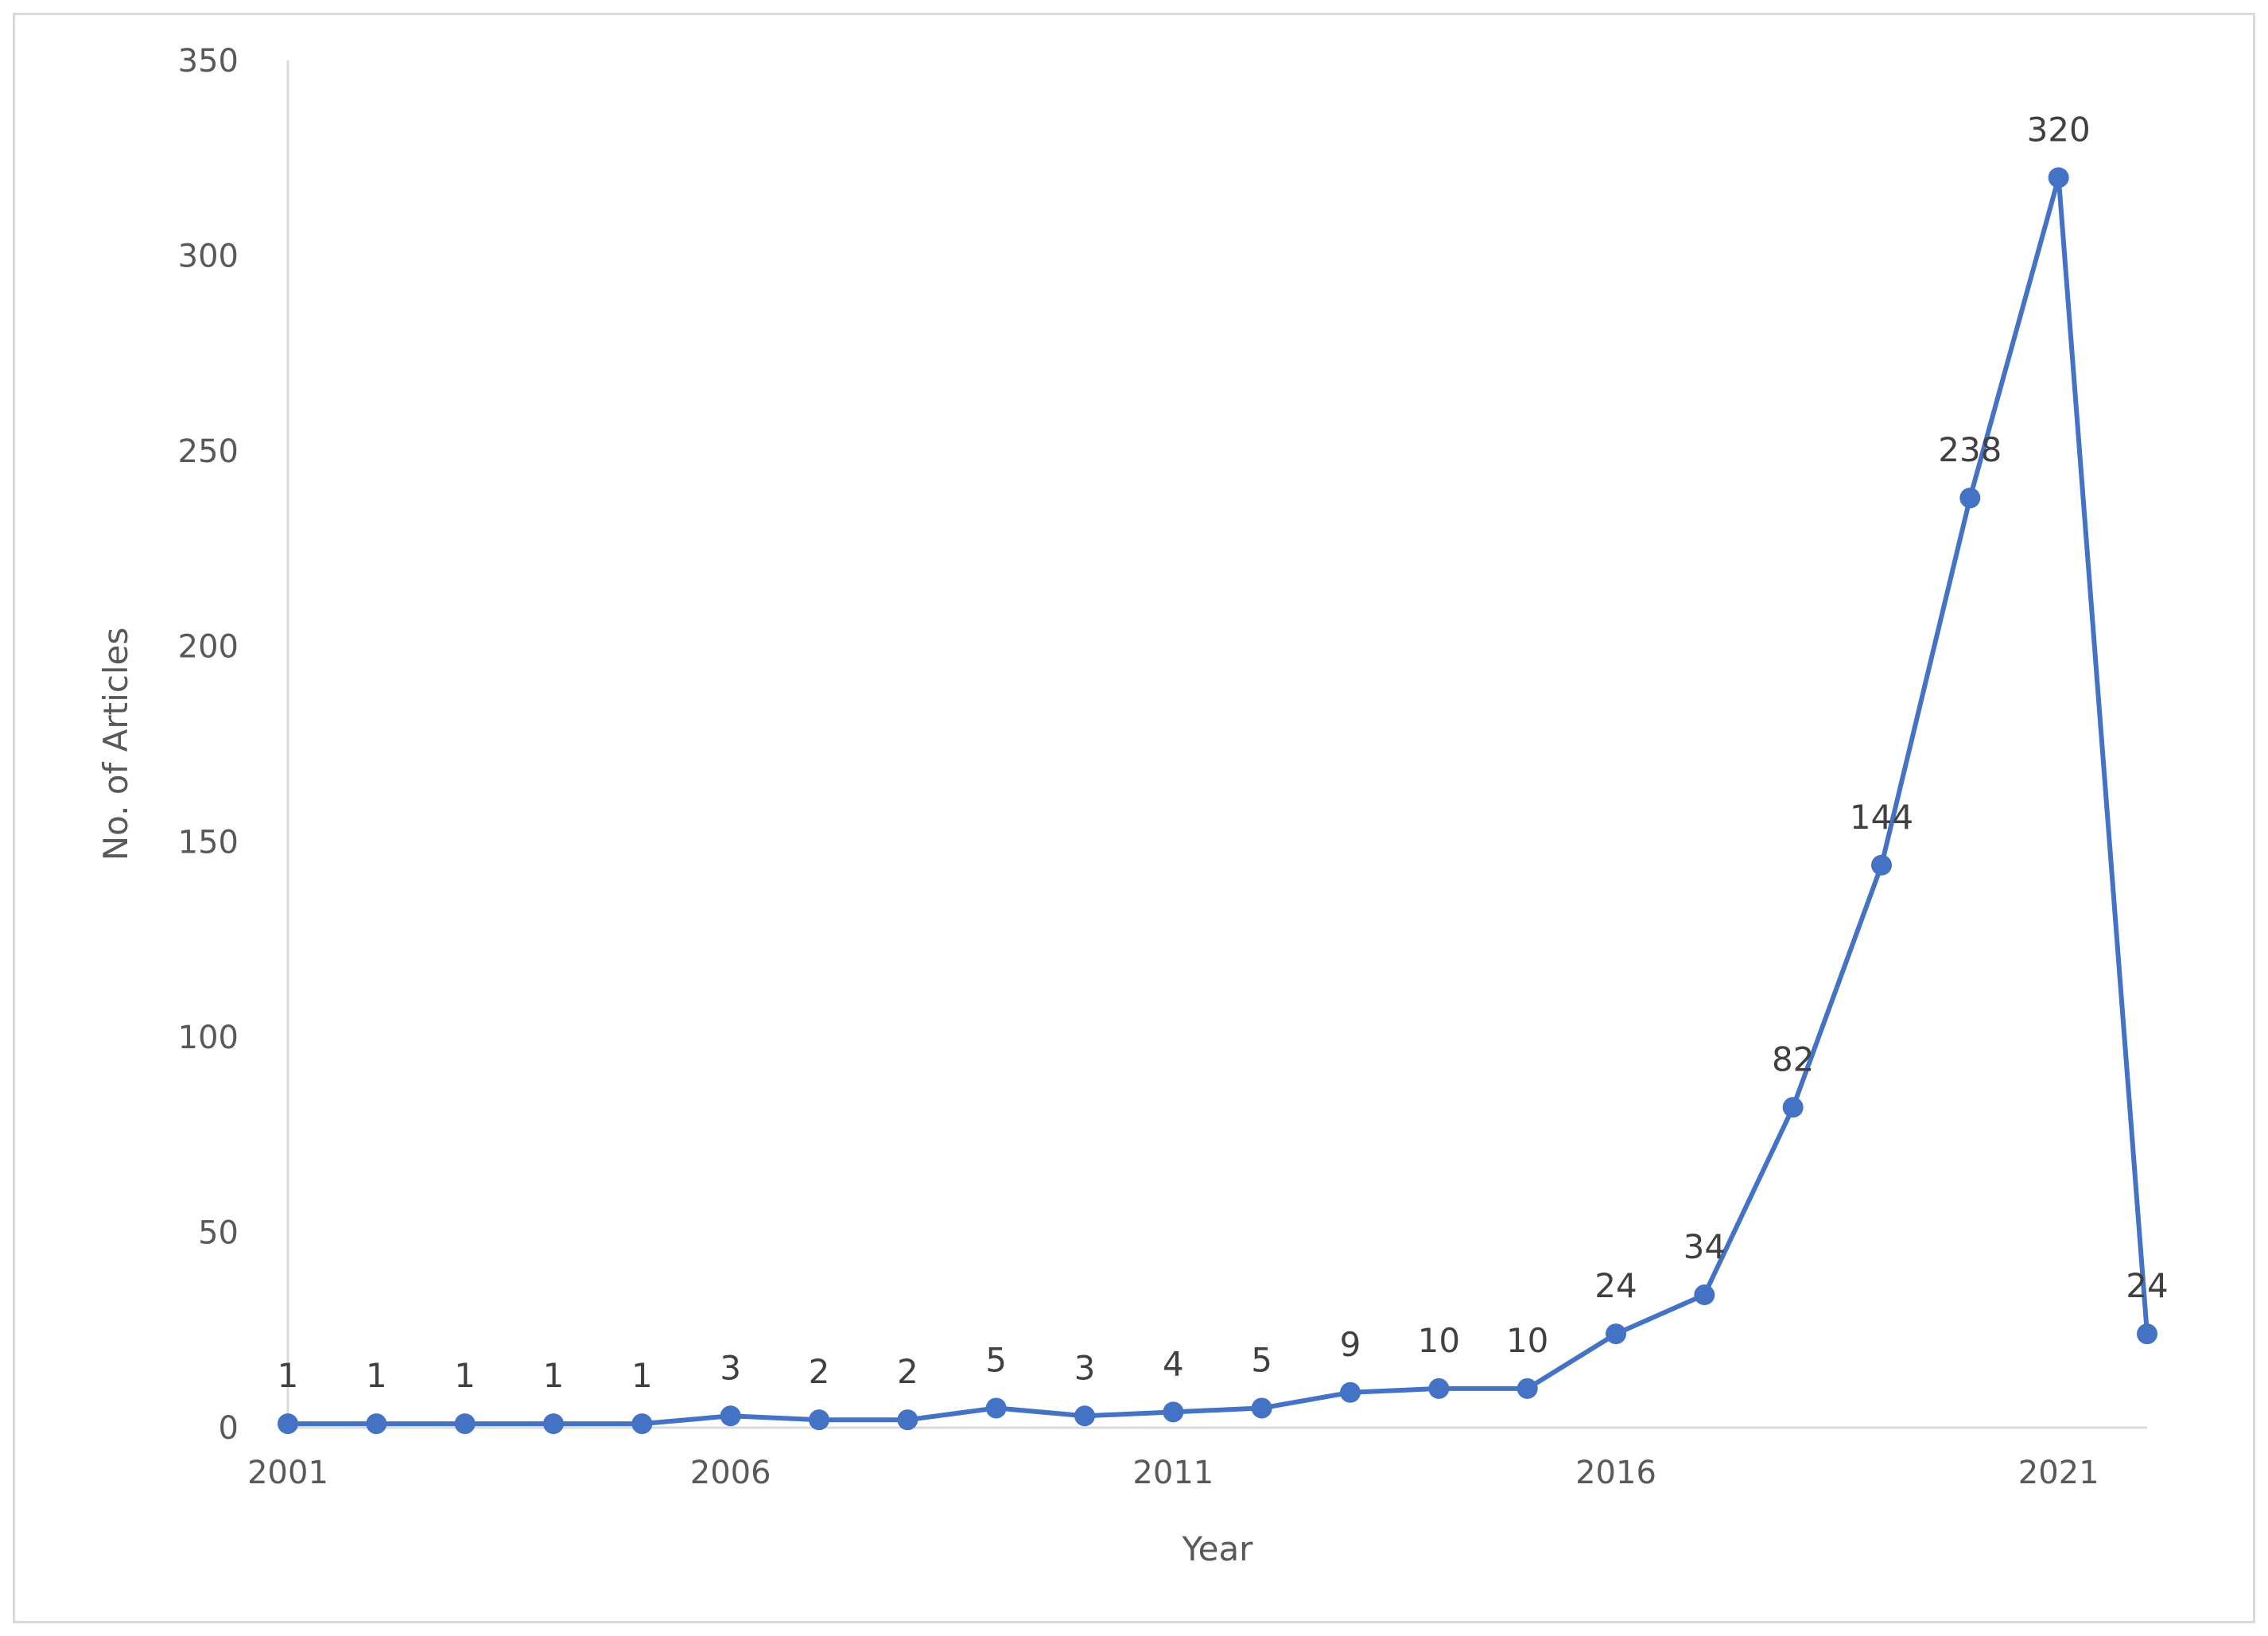  Describe the element at coordinates (1615, 1473) in the screenshot. I see `x-tick-label: 2016` at that location.